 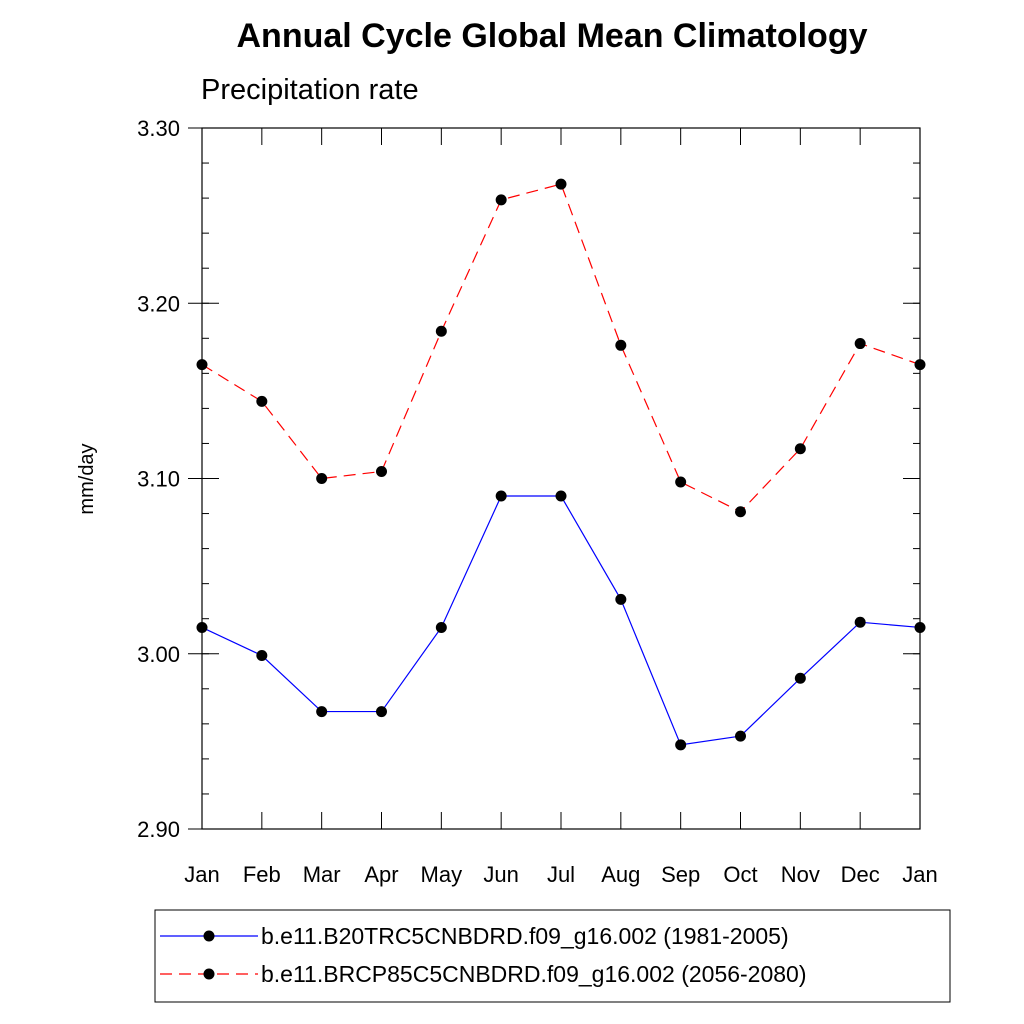 I want to click on y-tick-label-3-20: 3.20, so click(x=158, y=303).